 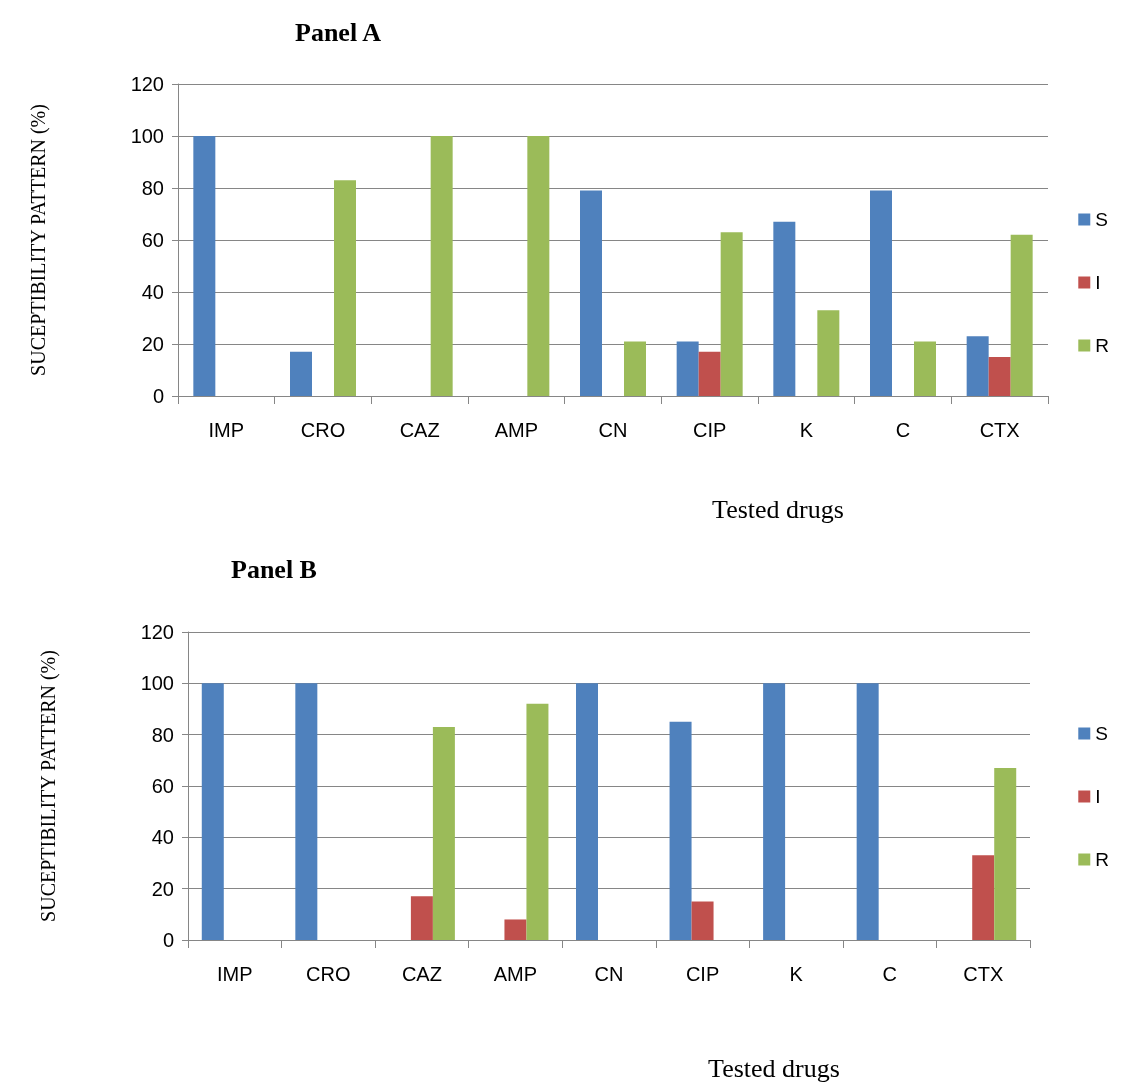 What do you see at coordinates (274, 569) in the screenshot?
I see `chart-title: Panel B` at bounding box center [274, 569].